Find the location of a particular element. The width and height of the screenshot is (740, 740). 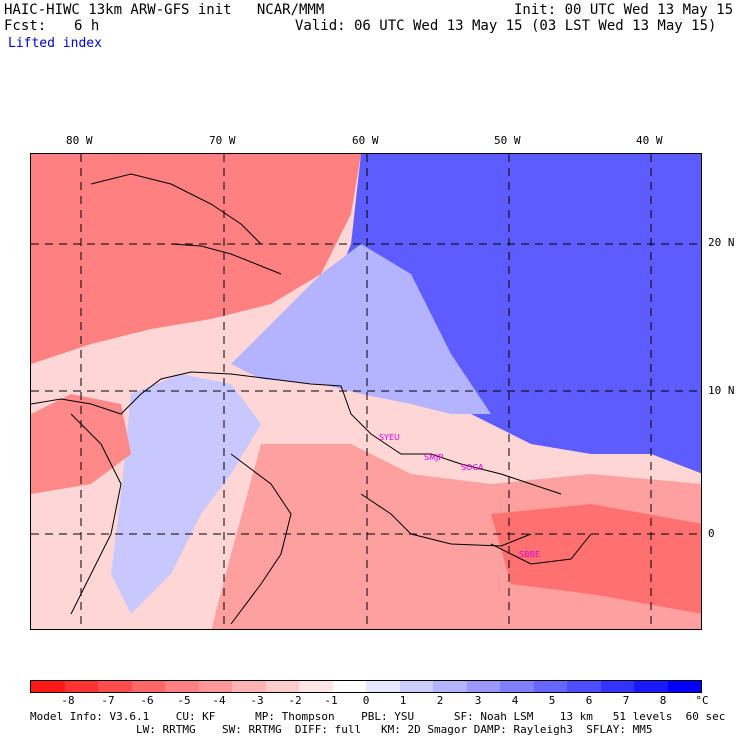

colorbar-label: -7 is located at coordinates (108, 700).